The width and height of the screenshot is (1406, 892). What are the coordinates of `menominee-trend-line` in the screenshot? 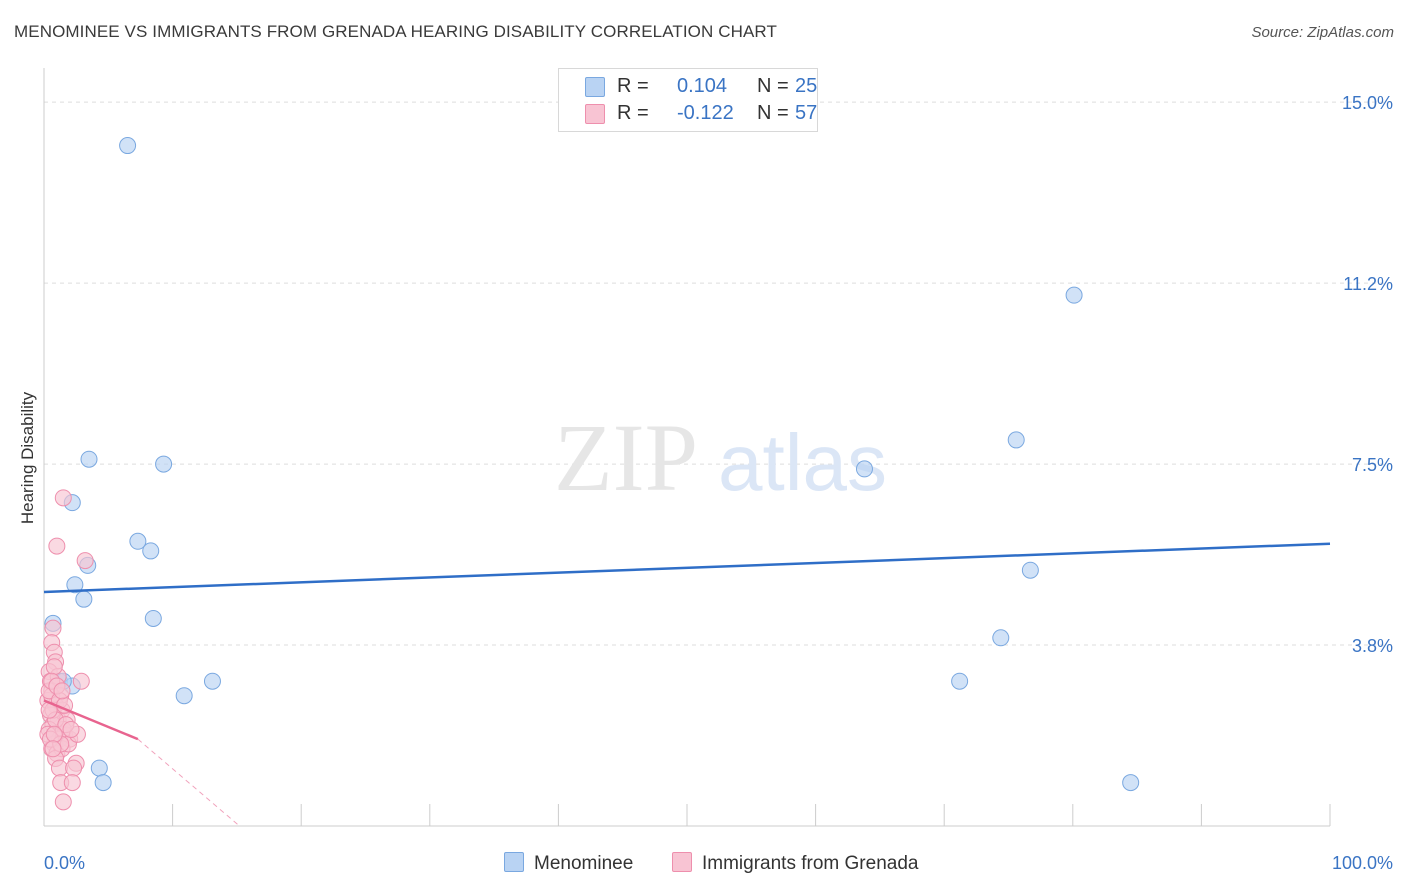 It's located at (687, 568).